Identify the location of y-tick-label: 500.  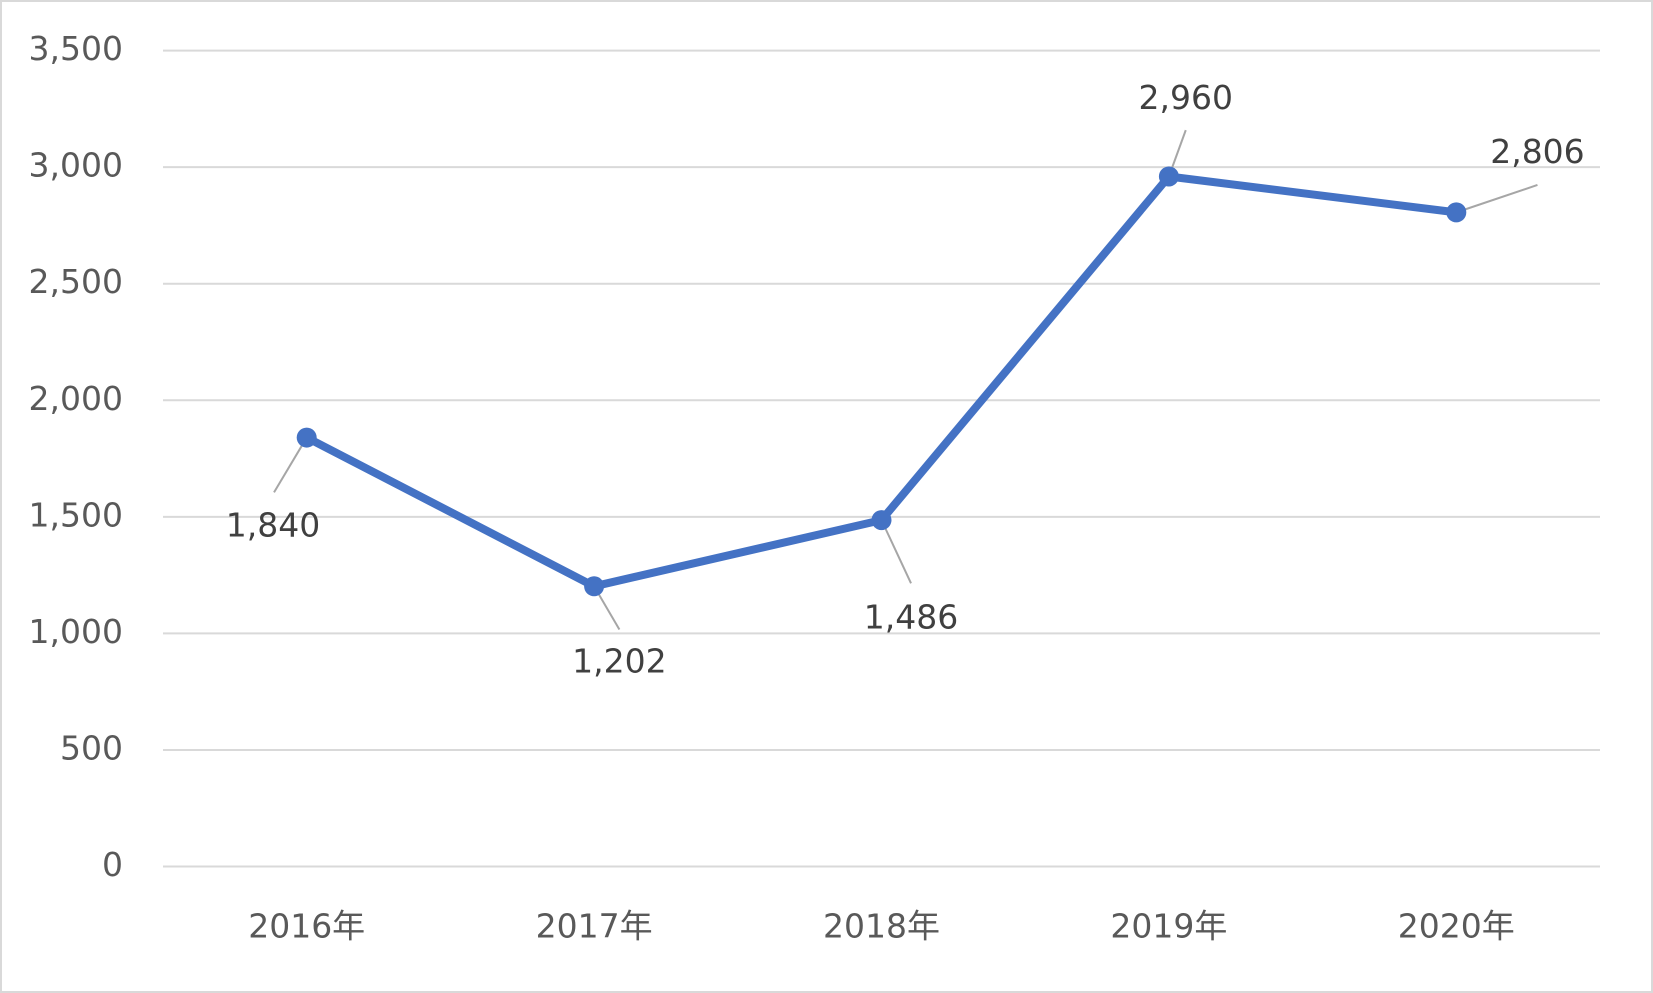
(91, 747).